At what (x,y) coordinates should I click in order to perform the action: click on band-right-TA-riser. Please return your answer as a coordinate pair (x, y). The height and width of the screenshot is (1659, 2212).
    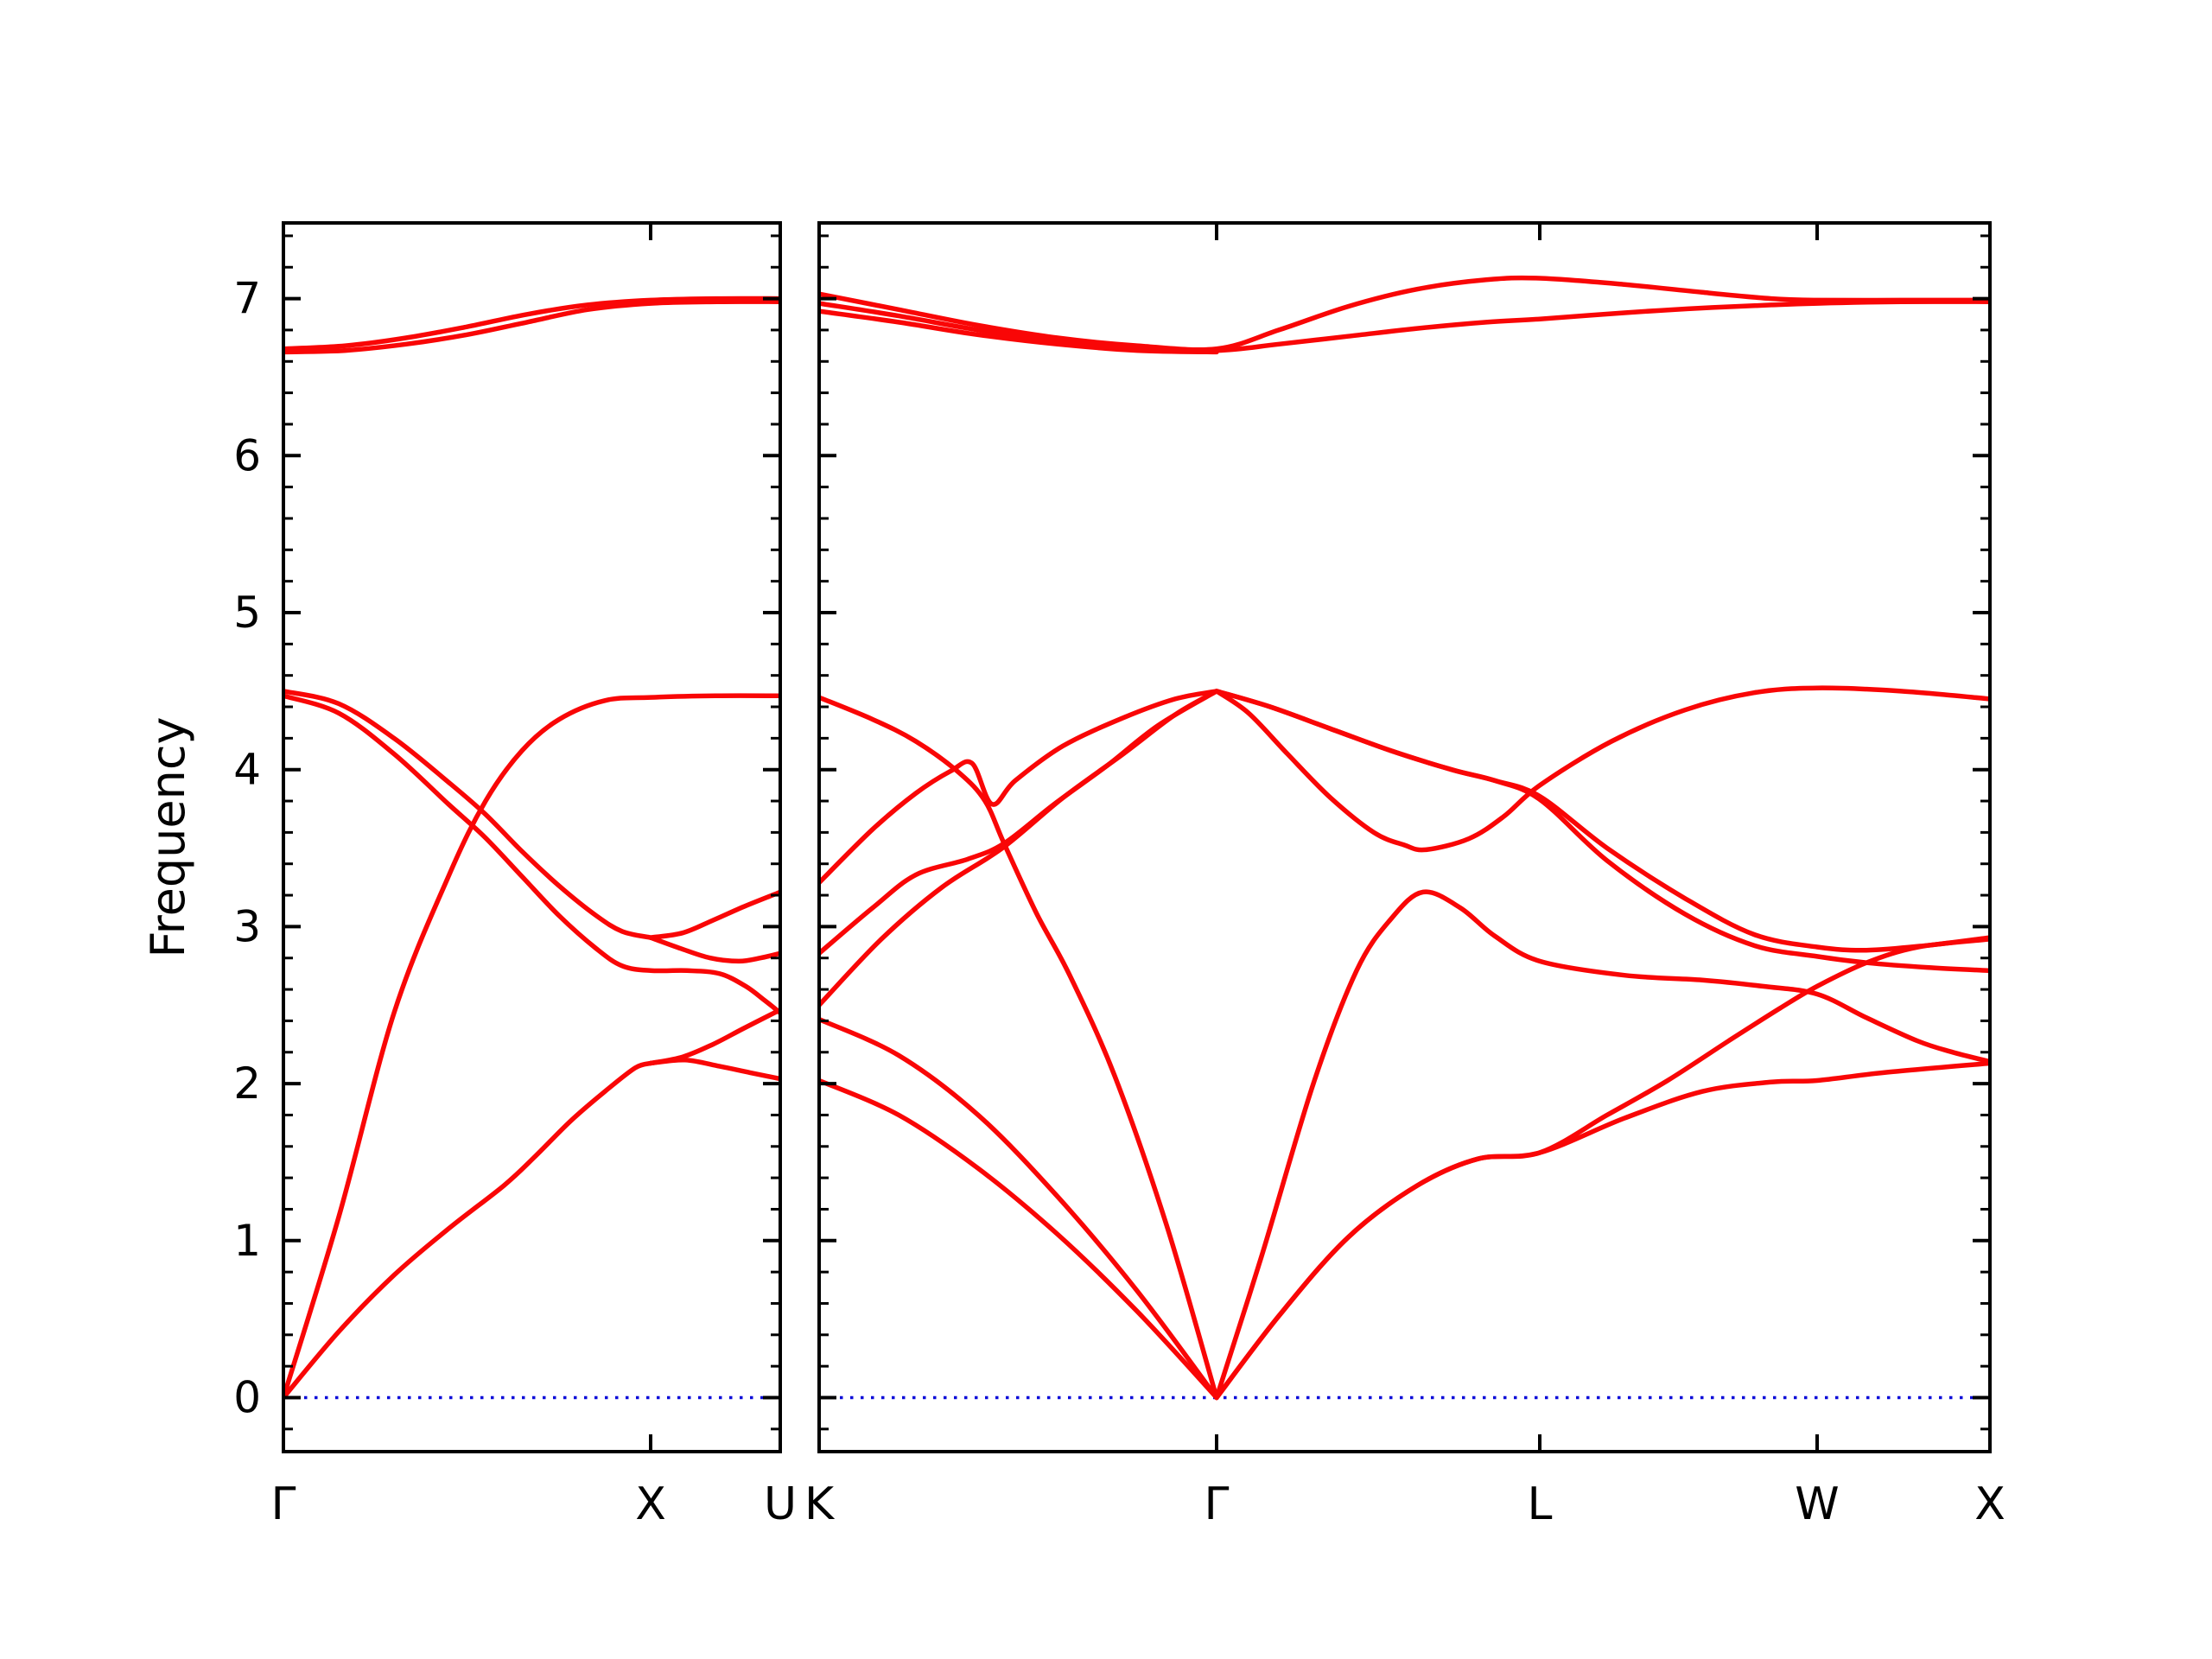
    Looking at the image, I should click on (1602, 1169).